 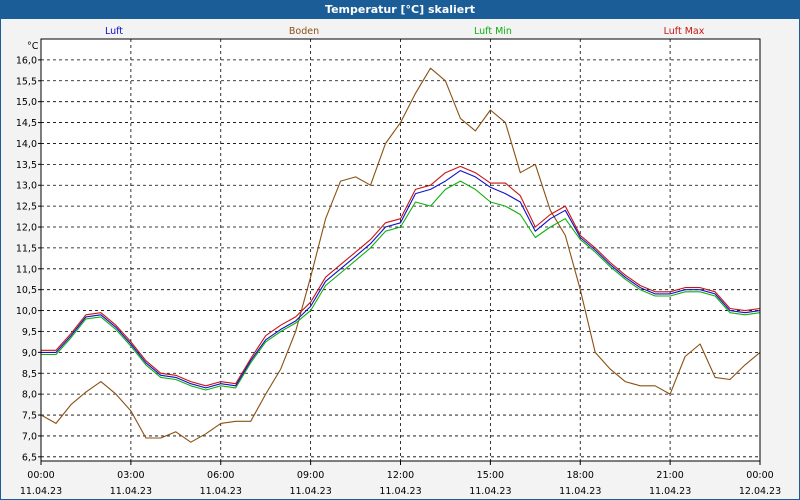 What do you see at coordinates (26, 207) in the screenshot?
I see `y-tick-label: 12,5` at bounding box center [26, 207].